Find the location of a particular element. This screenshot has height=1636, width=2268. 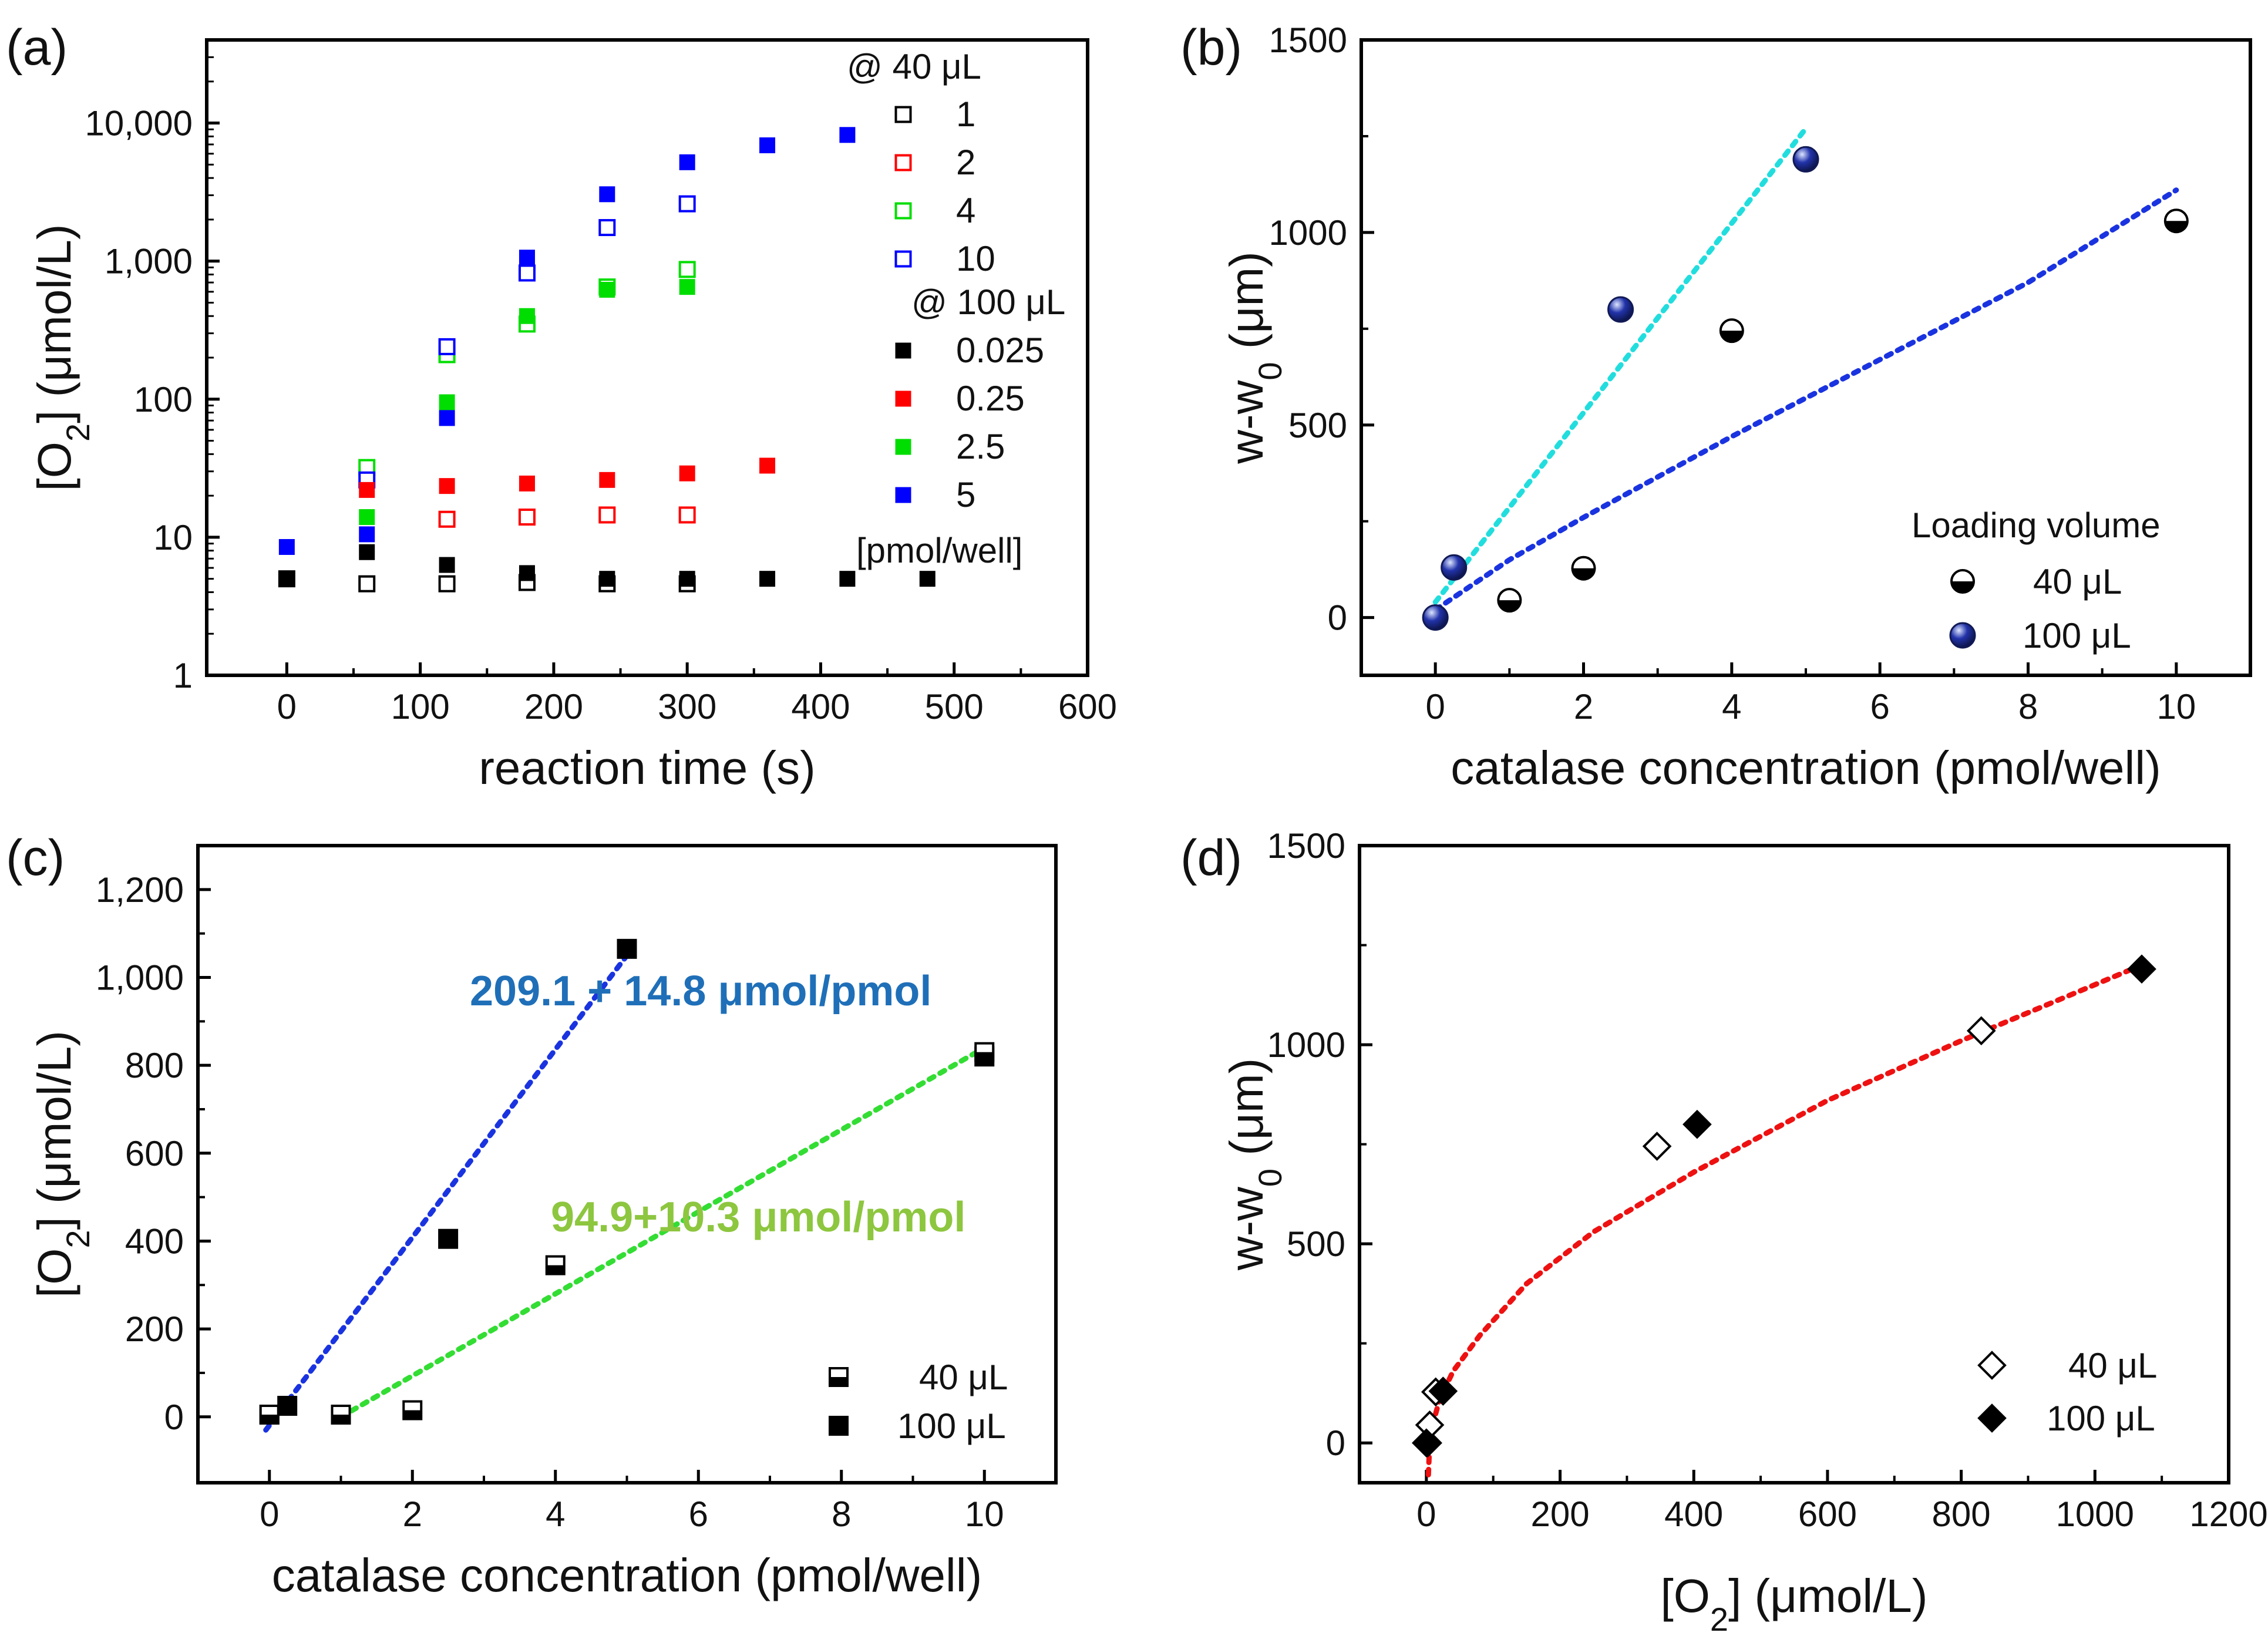

panel-label: (c) is located at coordinates (35, 858).